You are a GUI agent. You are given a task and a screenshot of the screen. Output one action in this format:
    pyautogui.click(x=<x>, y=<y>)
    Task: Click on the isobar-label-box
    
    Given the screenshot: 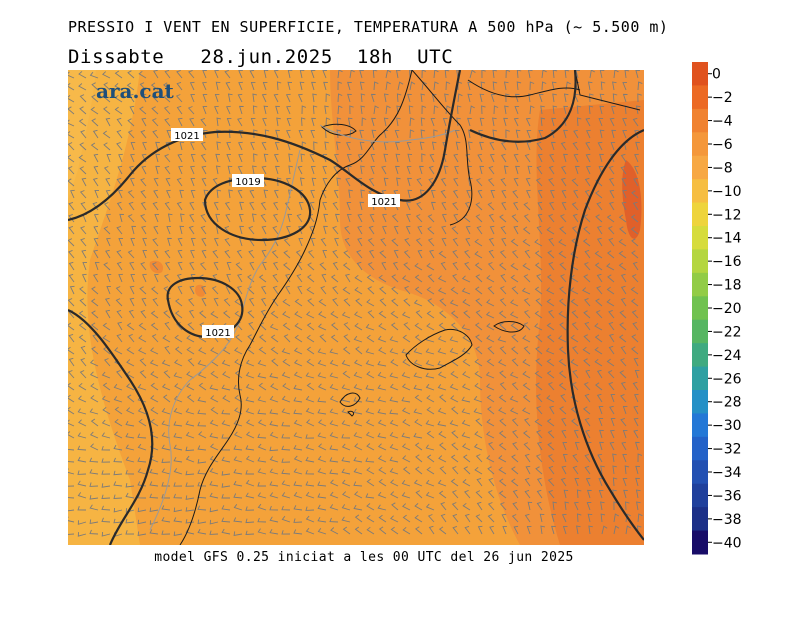 What is the action you would take?
    pyautogui.click(x=218, y=331)
    